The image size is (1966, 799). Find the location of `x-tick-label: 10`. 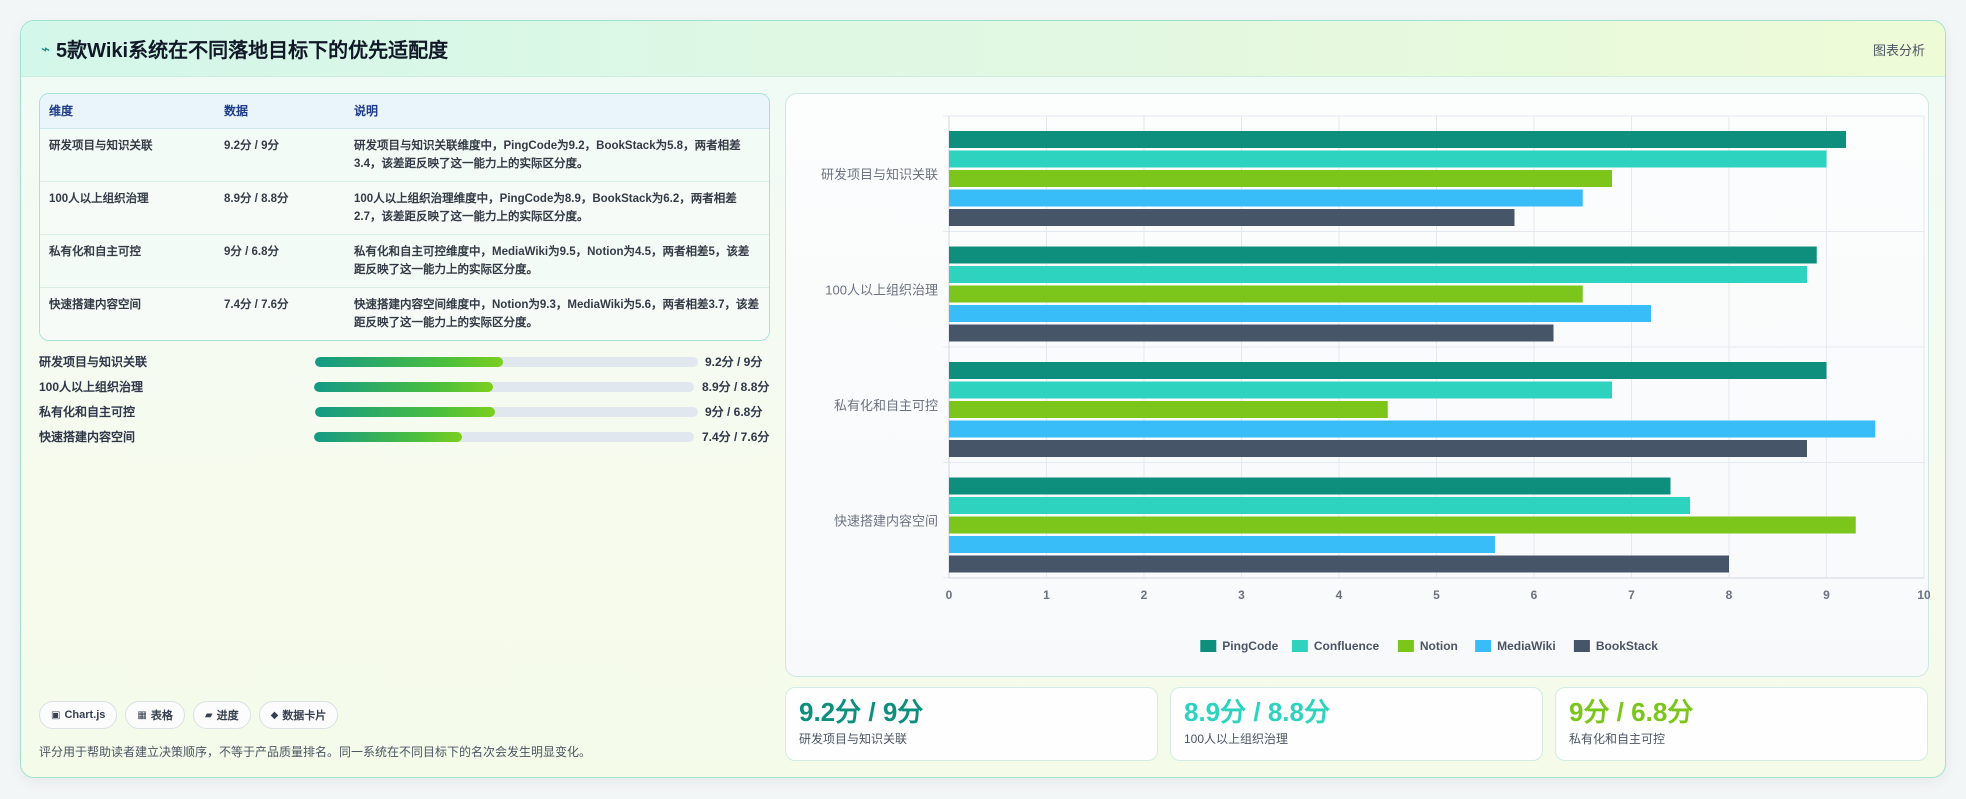

x-tick-label: 10 is located at coordinates (1923, 595).